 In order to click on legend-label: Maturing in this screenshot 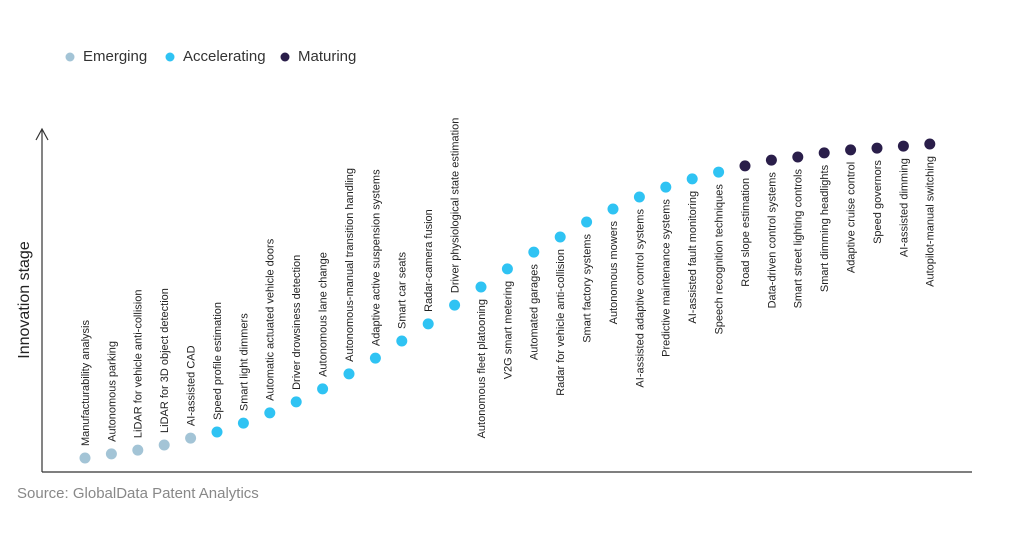, I will do `click(327, 56)`.